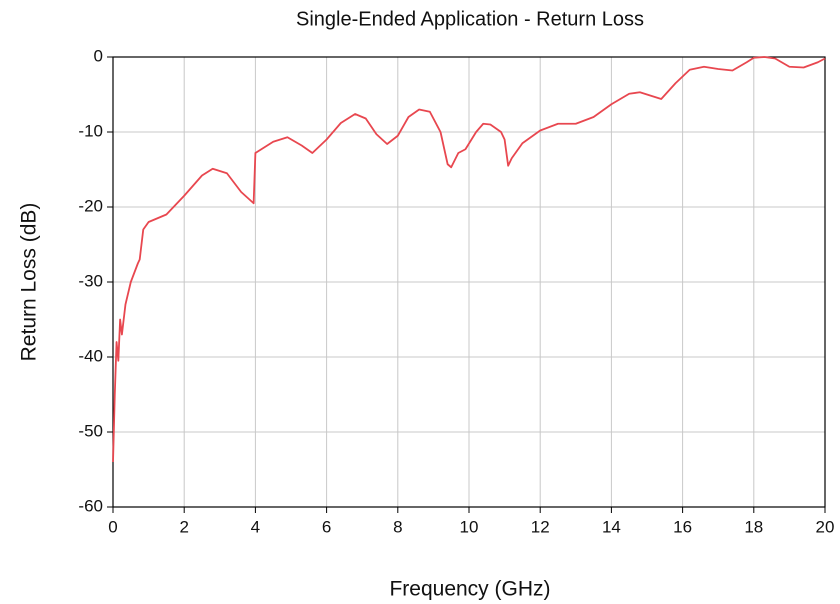  What do you see at coordinates (90, 205) in the screenshot?
I see `y-tick-label: -20` at bounding box center [90, 205].